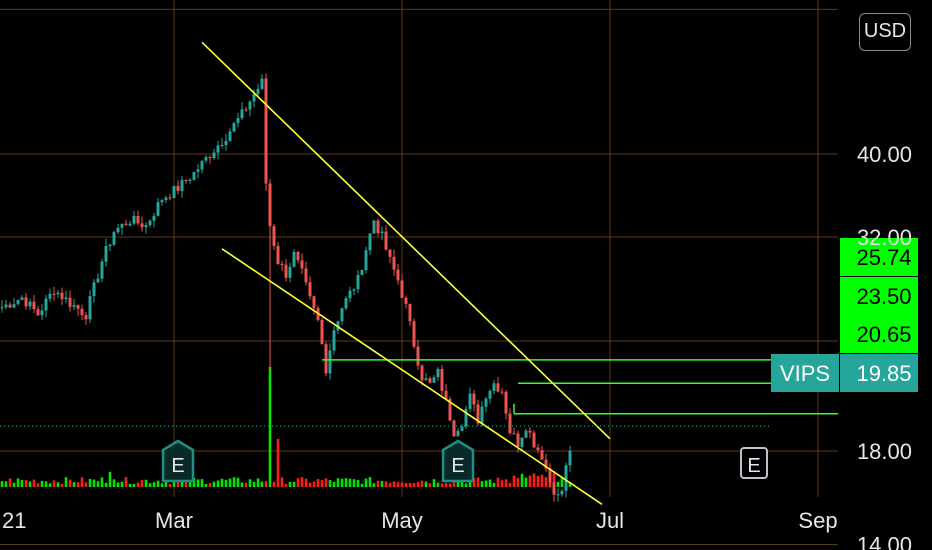  What do you see at coordinates (879, 373) in the screenshot?
I see `last-price-label-bg` at bounding box center [879, 373].